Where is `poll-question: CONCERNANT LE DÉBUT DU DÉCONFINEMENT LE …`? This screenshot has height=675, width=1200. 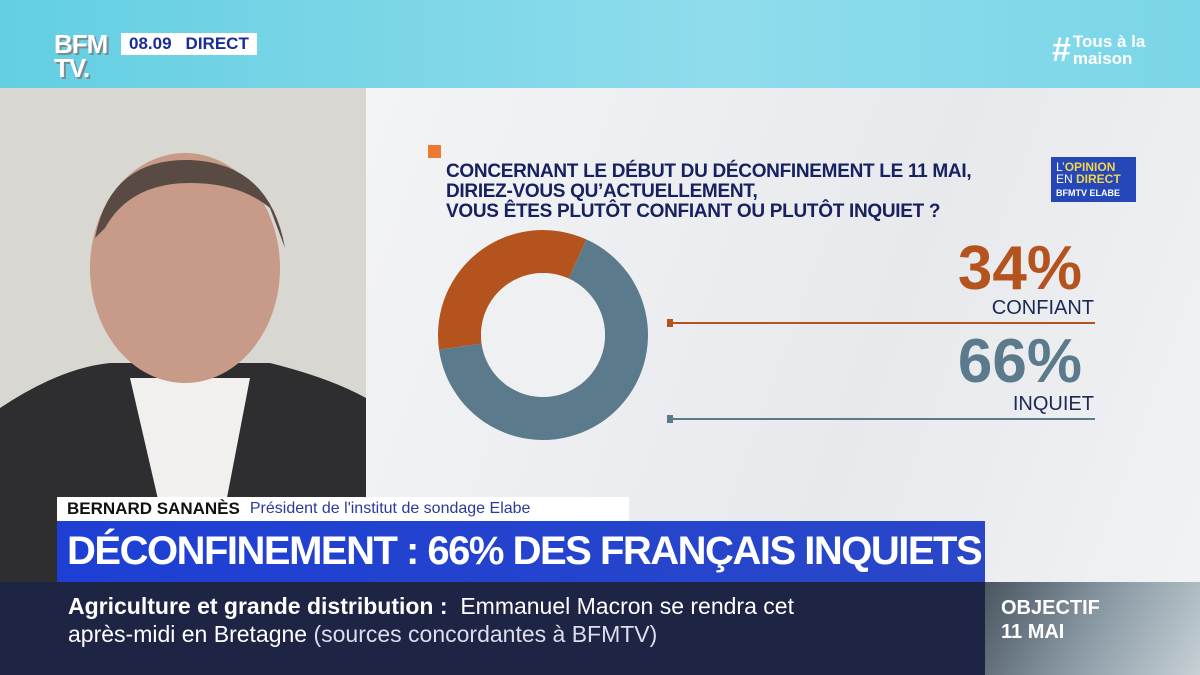
poll-question: CONCERNANT LE DÉBUT DU DÉCONFINEMENT LE … is located at coordinates (746, 192).